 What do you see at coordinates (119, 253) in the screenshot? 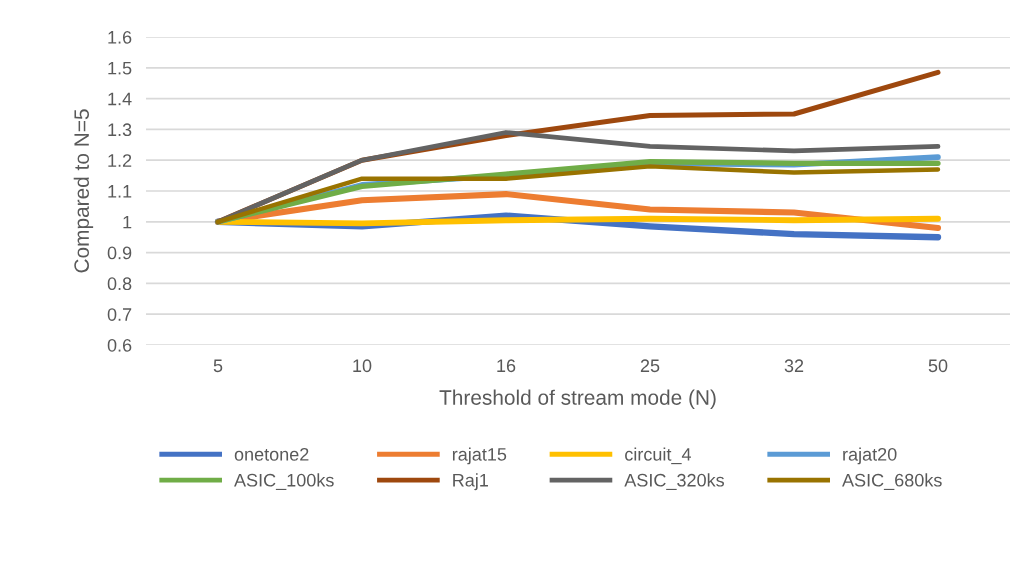
I see `y-tick-label: 0.9` at bounding box center [119, 253].